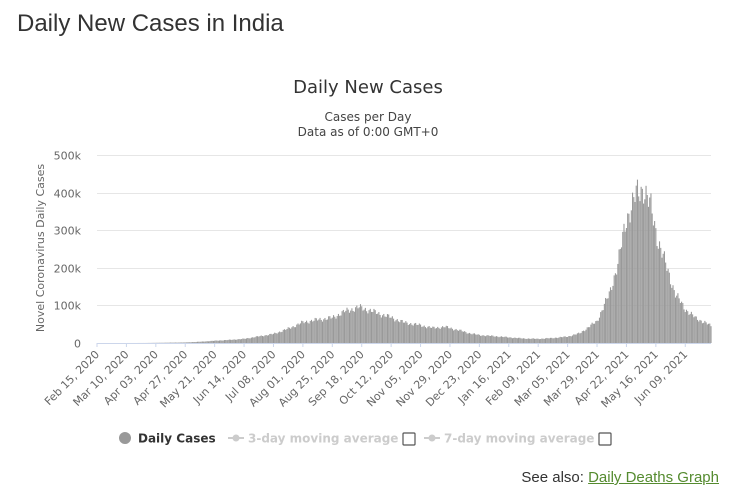  Describe the element at coordinates (236, 438) in the screenshot. I see `legend-marker-dot` at that location.